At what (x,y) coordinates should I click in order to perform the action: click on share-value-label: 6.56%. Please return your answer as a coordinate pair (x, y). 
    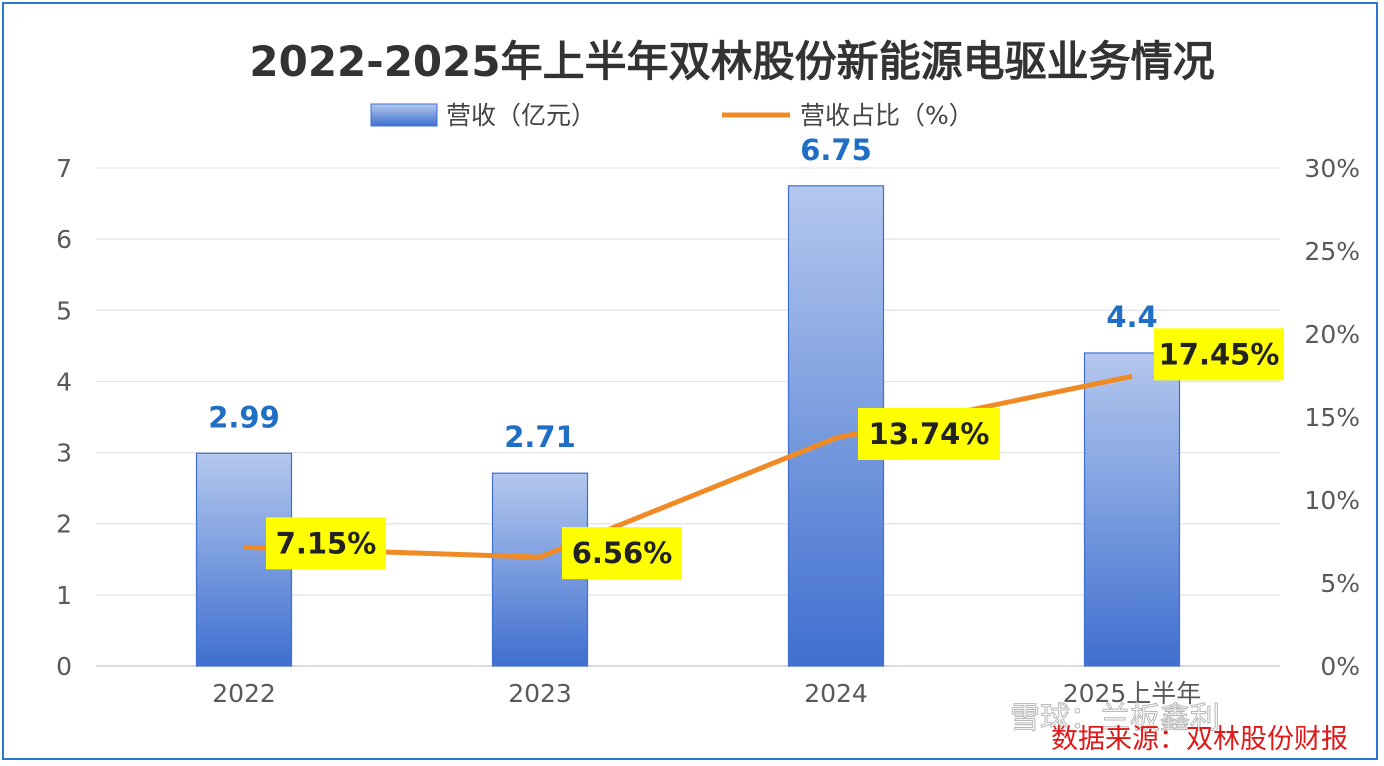
    Looking at the image, I should click on (622, 553).